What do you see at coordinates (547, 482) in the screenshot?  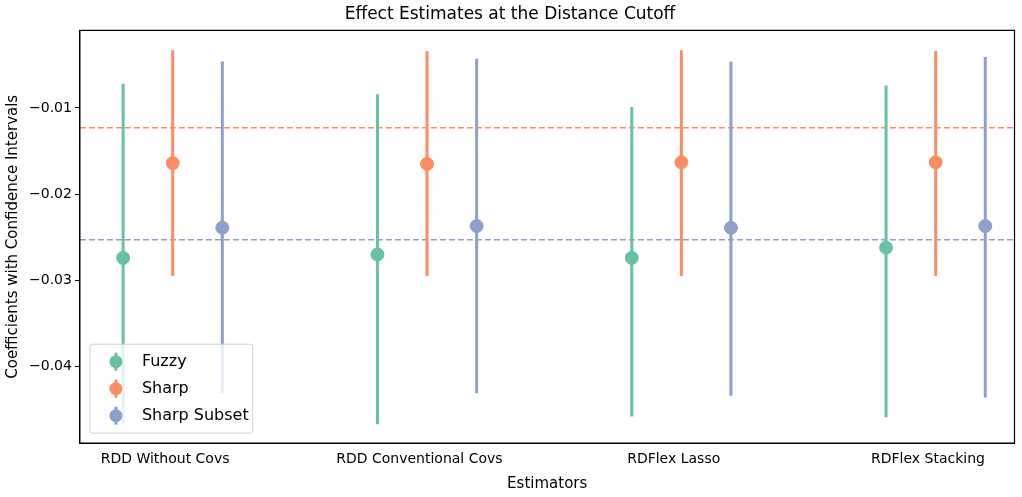 I see `x-axis-title: Estimators` at bounding box center [547, 482].